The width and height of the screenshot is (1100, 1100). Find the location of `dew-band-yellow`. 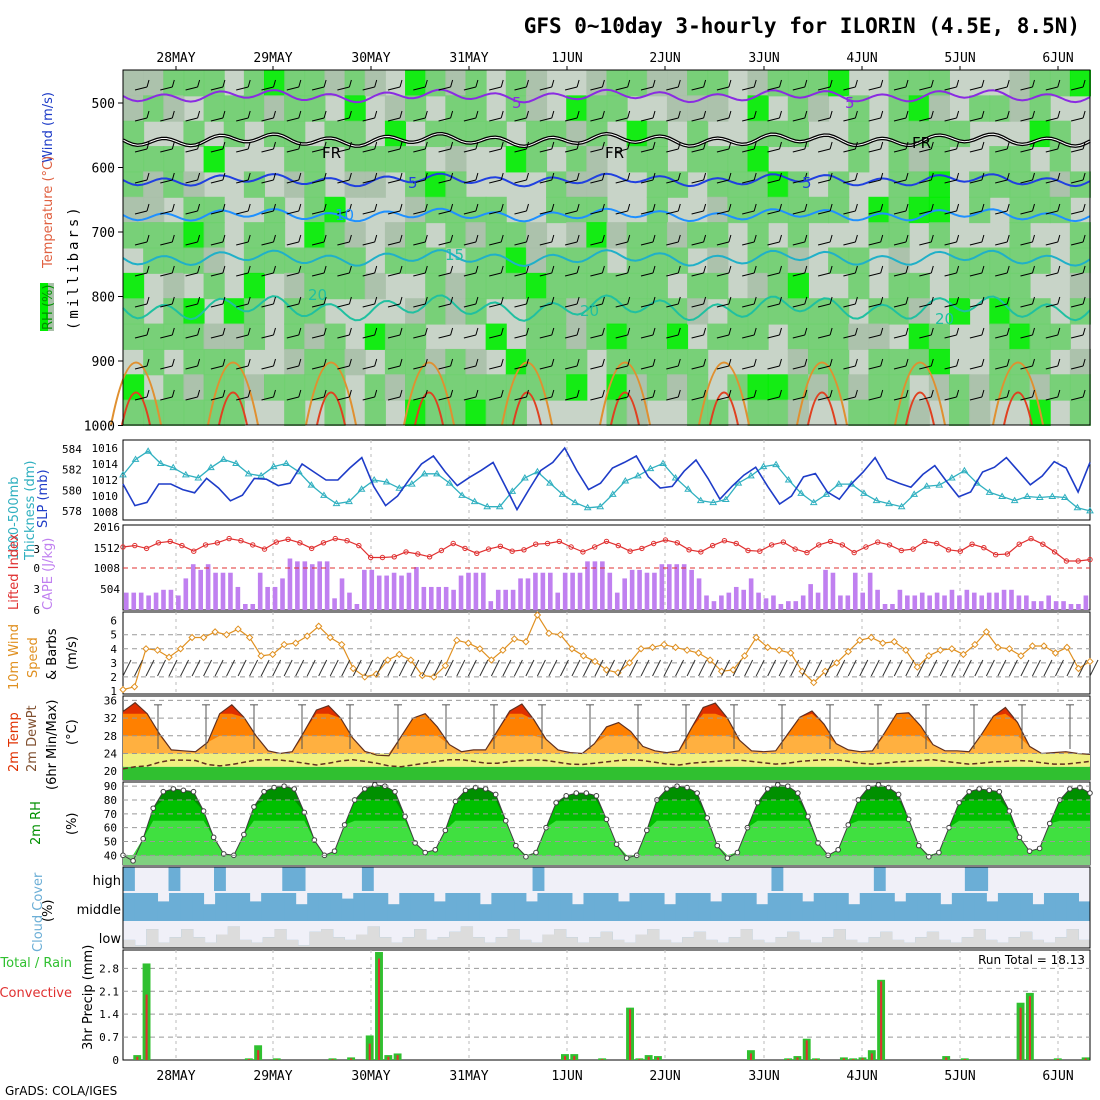

dew-band-yellow is located at coordinates (606, 760).